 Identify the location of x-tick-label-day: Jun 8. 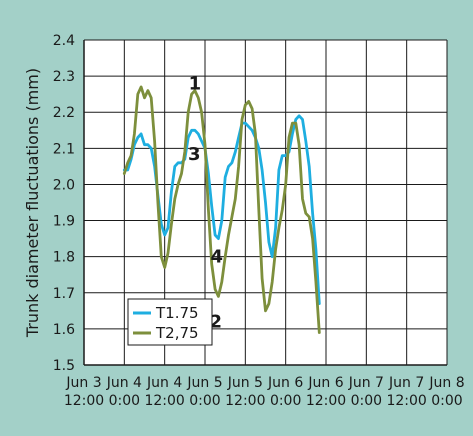
(446, 383).